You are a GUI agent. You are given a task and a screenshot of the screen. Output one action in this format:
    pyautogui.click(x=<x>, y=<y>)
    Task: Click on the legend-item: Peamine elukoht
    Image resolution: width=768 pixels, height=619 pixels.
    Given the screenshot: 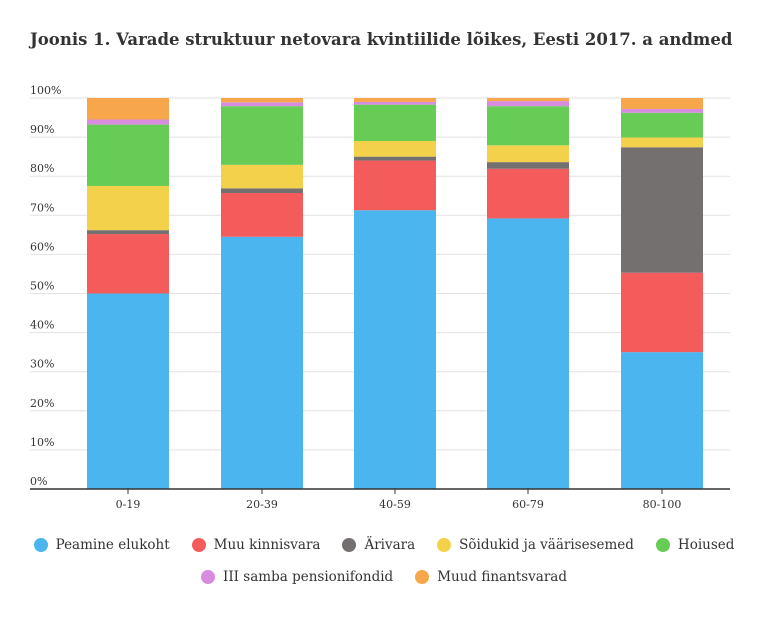 What is the action you would take?
    pyautogui.click(x=101, y=545)
    